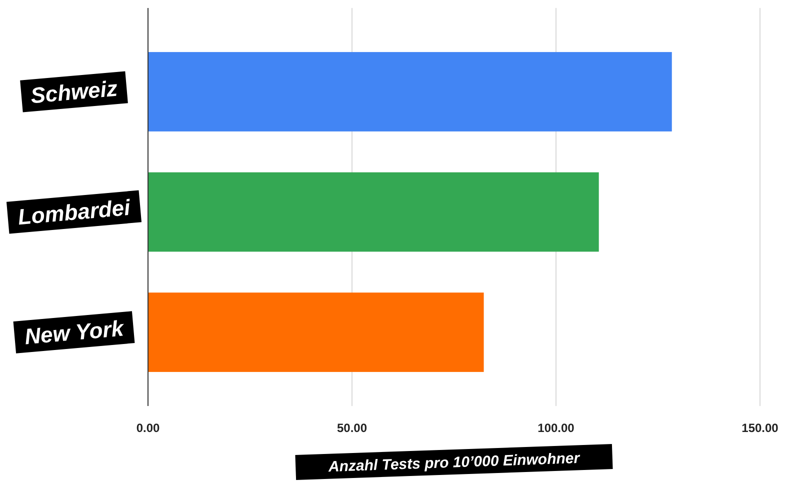  What do you see at coordinates (74, 212) in the screenshot?
I see `y-tick-label: Lombardei` at bounding box center [74, 212].